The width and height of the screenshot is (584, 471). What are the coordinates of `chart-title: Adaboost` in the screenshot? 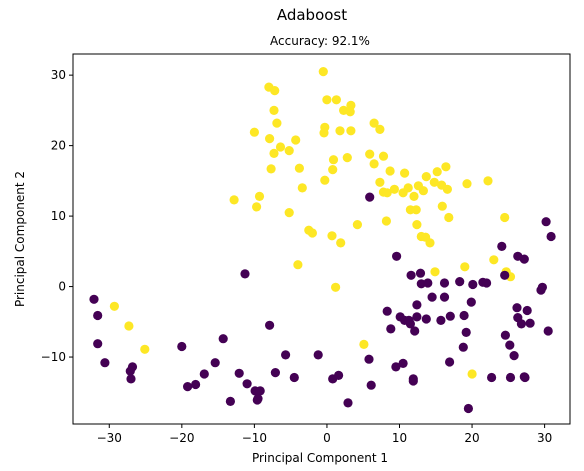 It's located at (312, 15).